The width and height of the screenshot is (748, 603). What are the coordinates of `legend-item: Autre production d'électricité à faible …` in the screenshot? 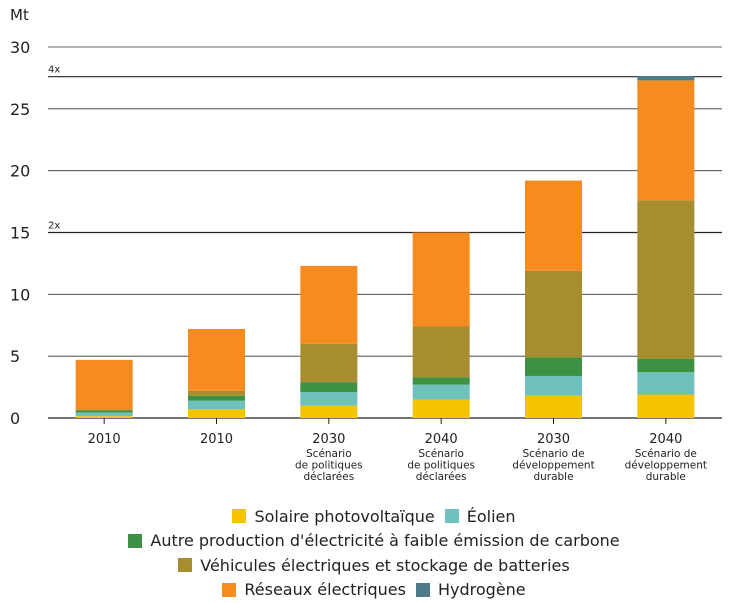 It's located at (374, 541).